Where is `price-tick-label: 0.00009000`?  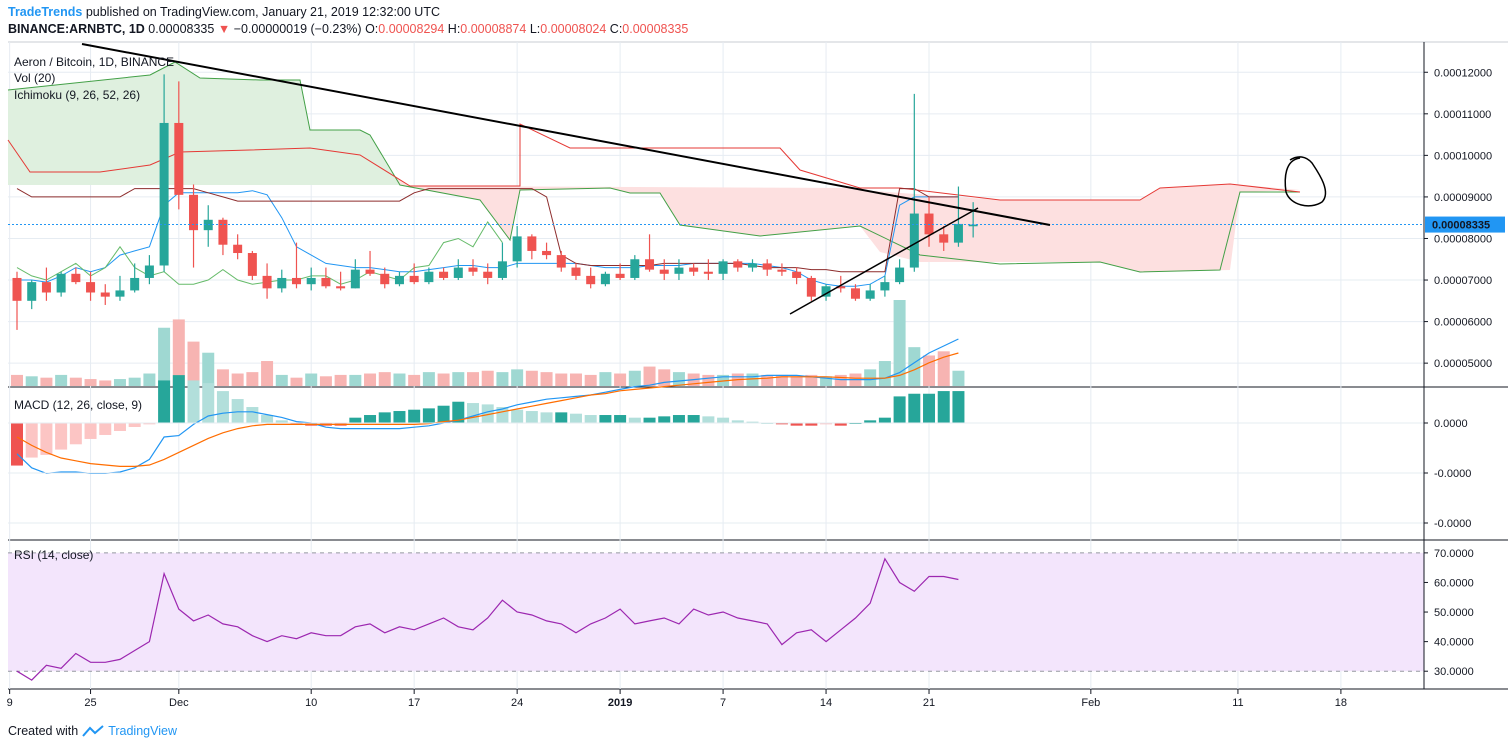
price-tick-label: 0.00009000 is located at coordinates (1463, 198).